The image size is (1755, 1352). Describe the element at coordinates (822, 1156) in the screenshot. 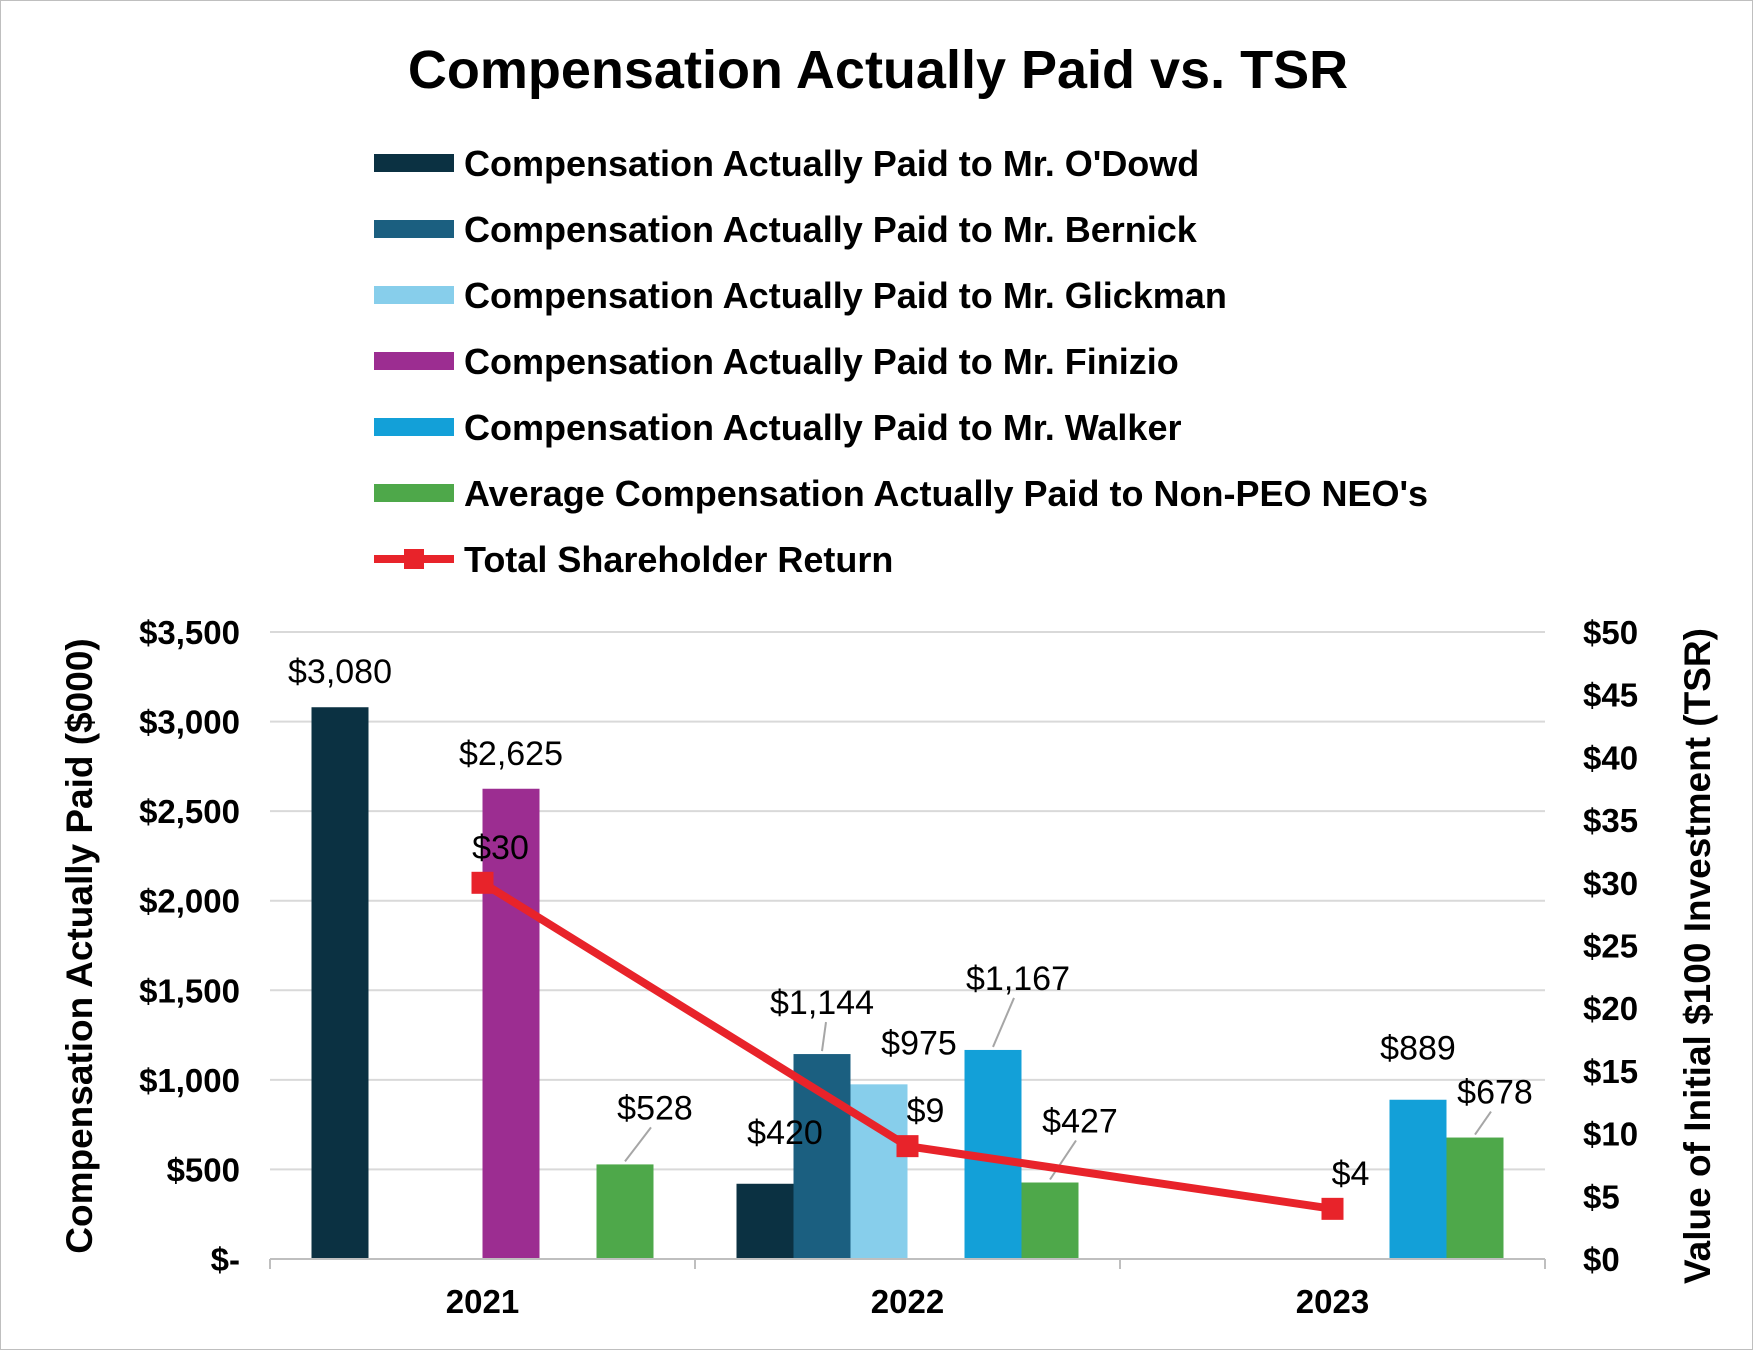

I see `bar-compensation-actually-paid-to-mr-bernick-2022` at that location.